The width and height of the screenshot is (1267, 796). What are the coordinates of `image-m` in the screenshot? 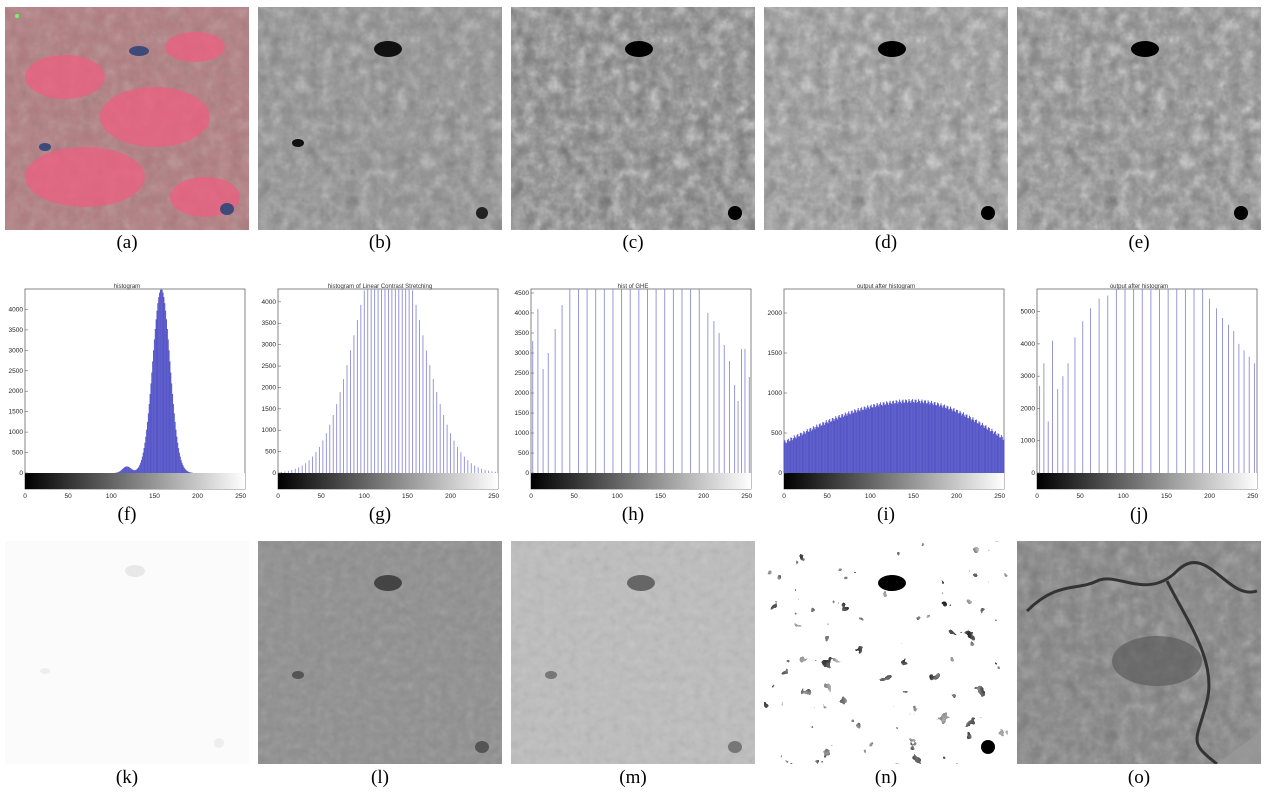 It's located at (633, 652).